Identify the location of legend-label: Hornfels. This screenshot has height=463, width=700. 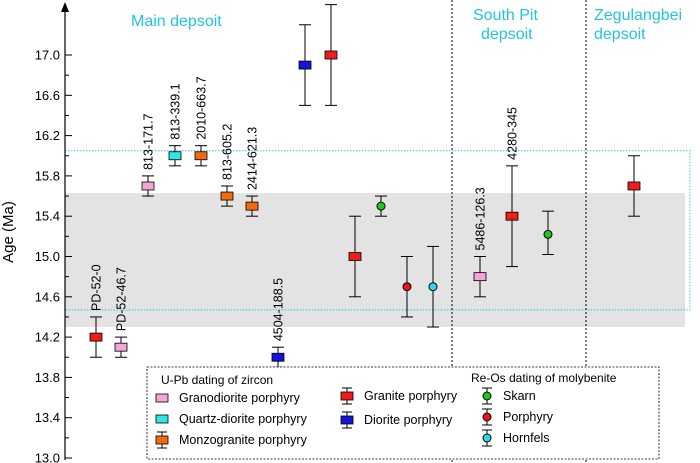
(526, 438).